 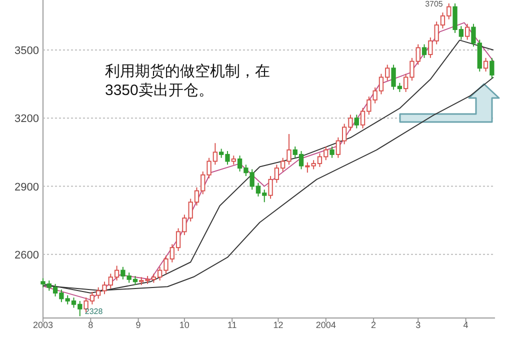 I want to click on x-tick-label: 10, so click(x=184, y=325).